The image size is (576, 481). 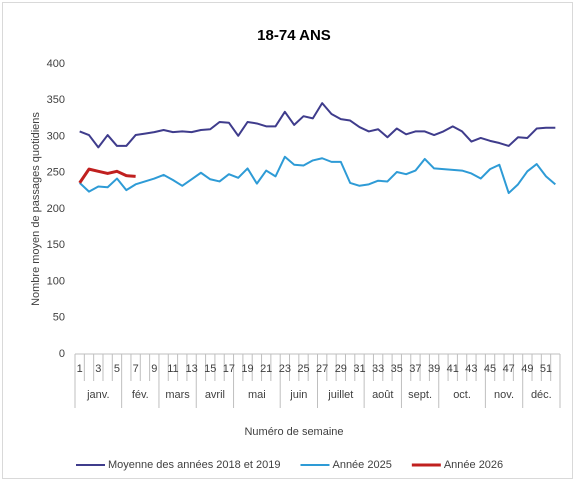 I want to click on x-tick-label: 19, so click(x=247, y=369).